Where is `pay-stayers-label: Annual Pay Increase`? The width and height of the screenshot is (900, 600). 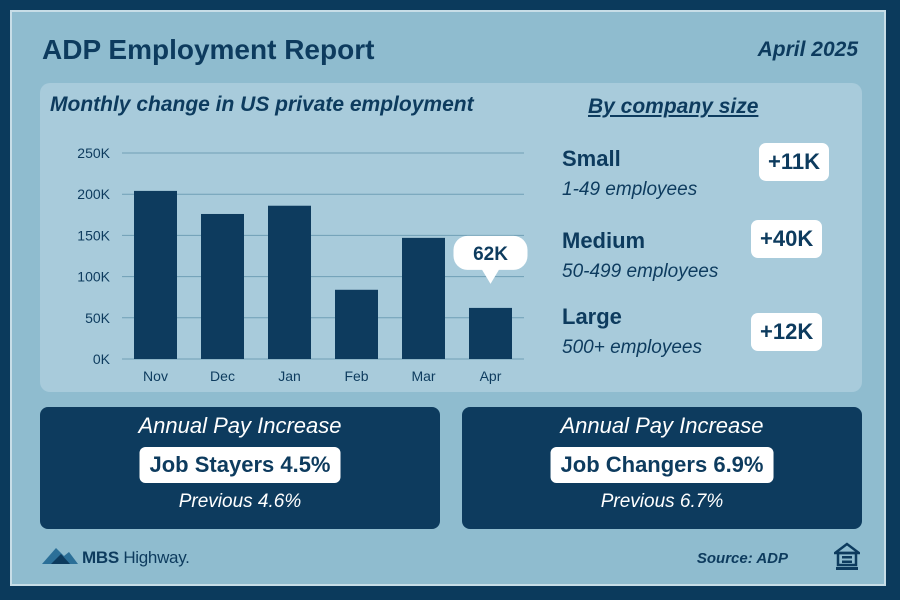 pay-stayers-label: Annual Pay Increase is located at coordinates (240, 425).